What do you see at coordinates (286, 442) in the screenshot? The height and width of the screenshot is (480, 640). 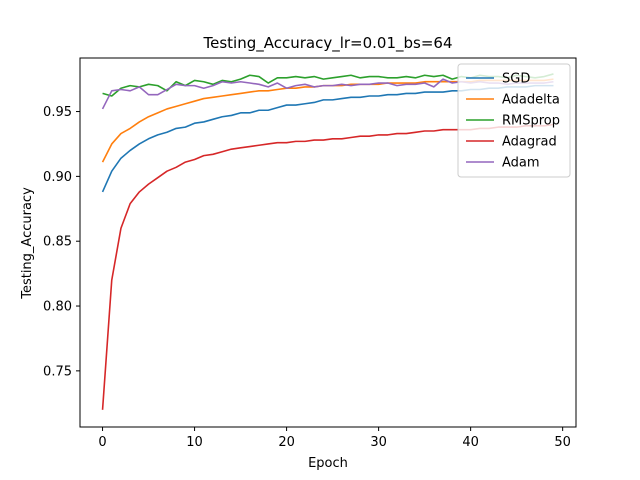 I see `x-tick-label: 20` at bounding box center [286, 442].